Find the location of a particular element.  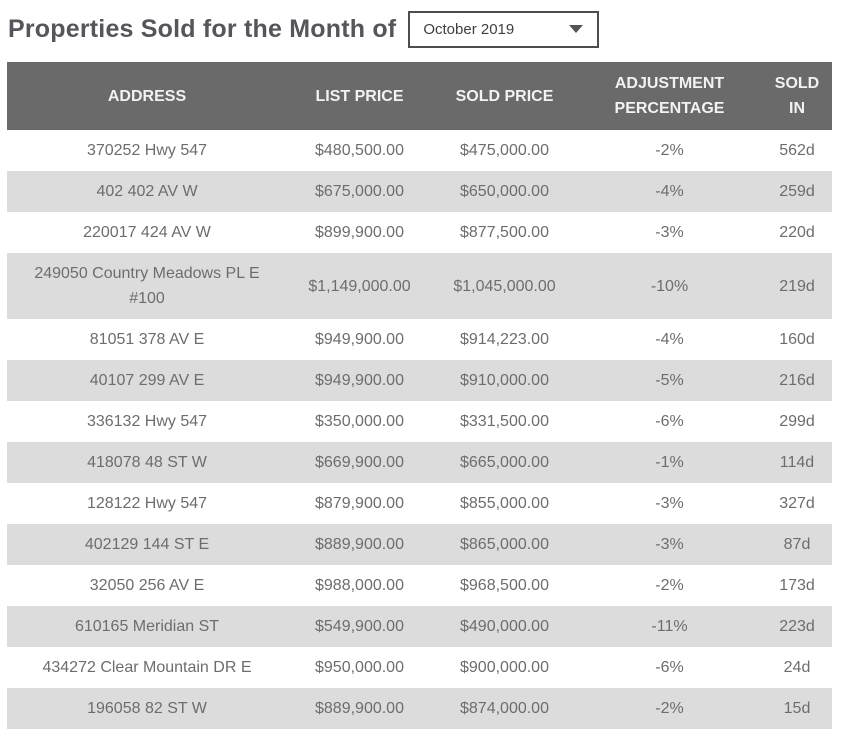

cell-sold-in: 160d is located at coordinates (797, 339).